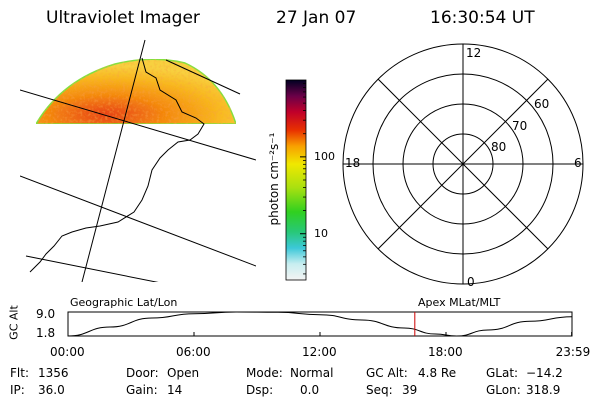  I want to click on mlt-label-18: 18, so click(353, 163).